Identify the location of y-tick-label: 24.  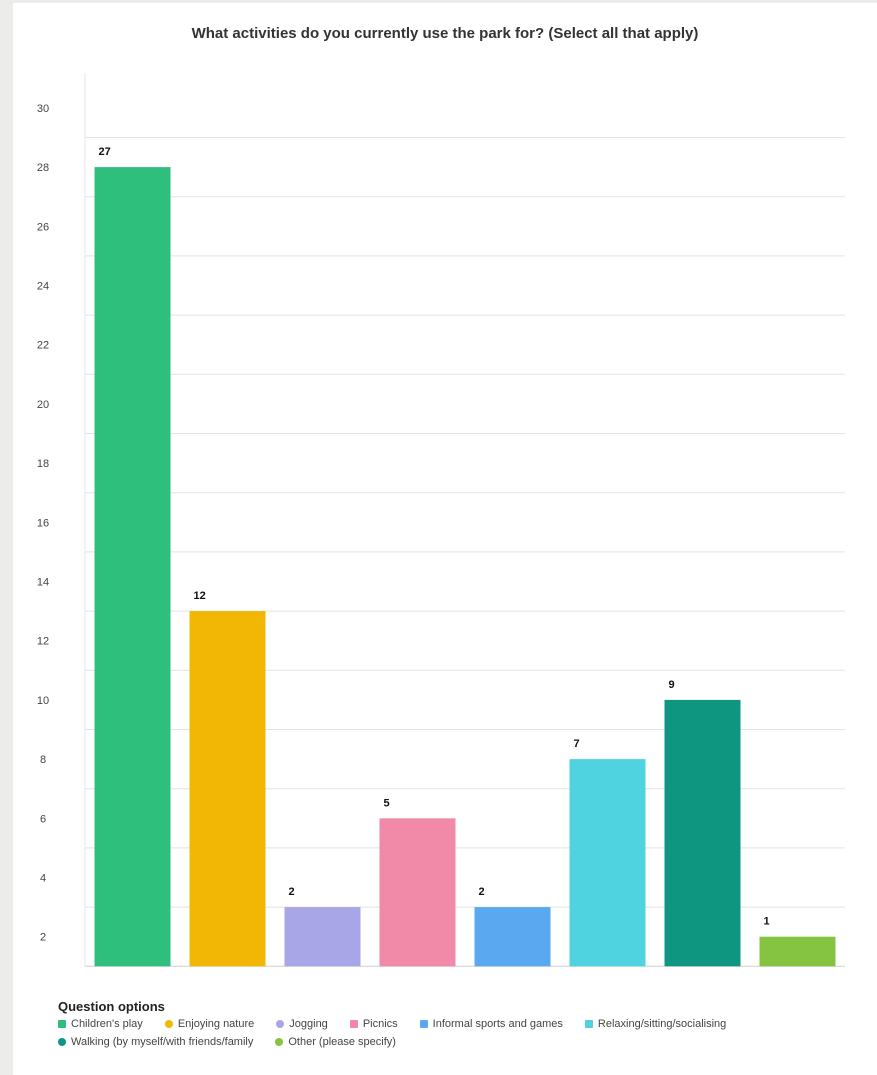
(43, 287).